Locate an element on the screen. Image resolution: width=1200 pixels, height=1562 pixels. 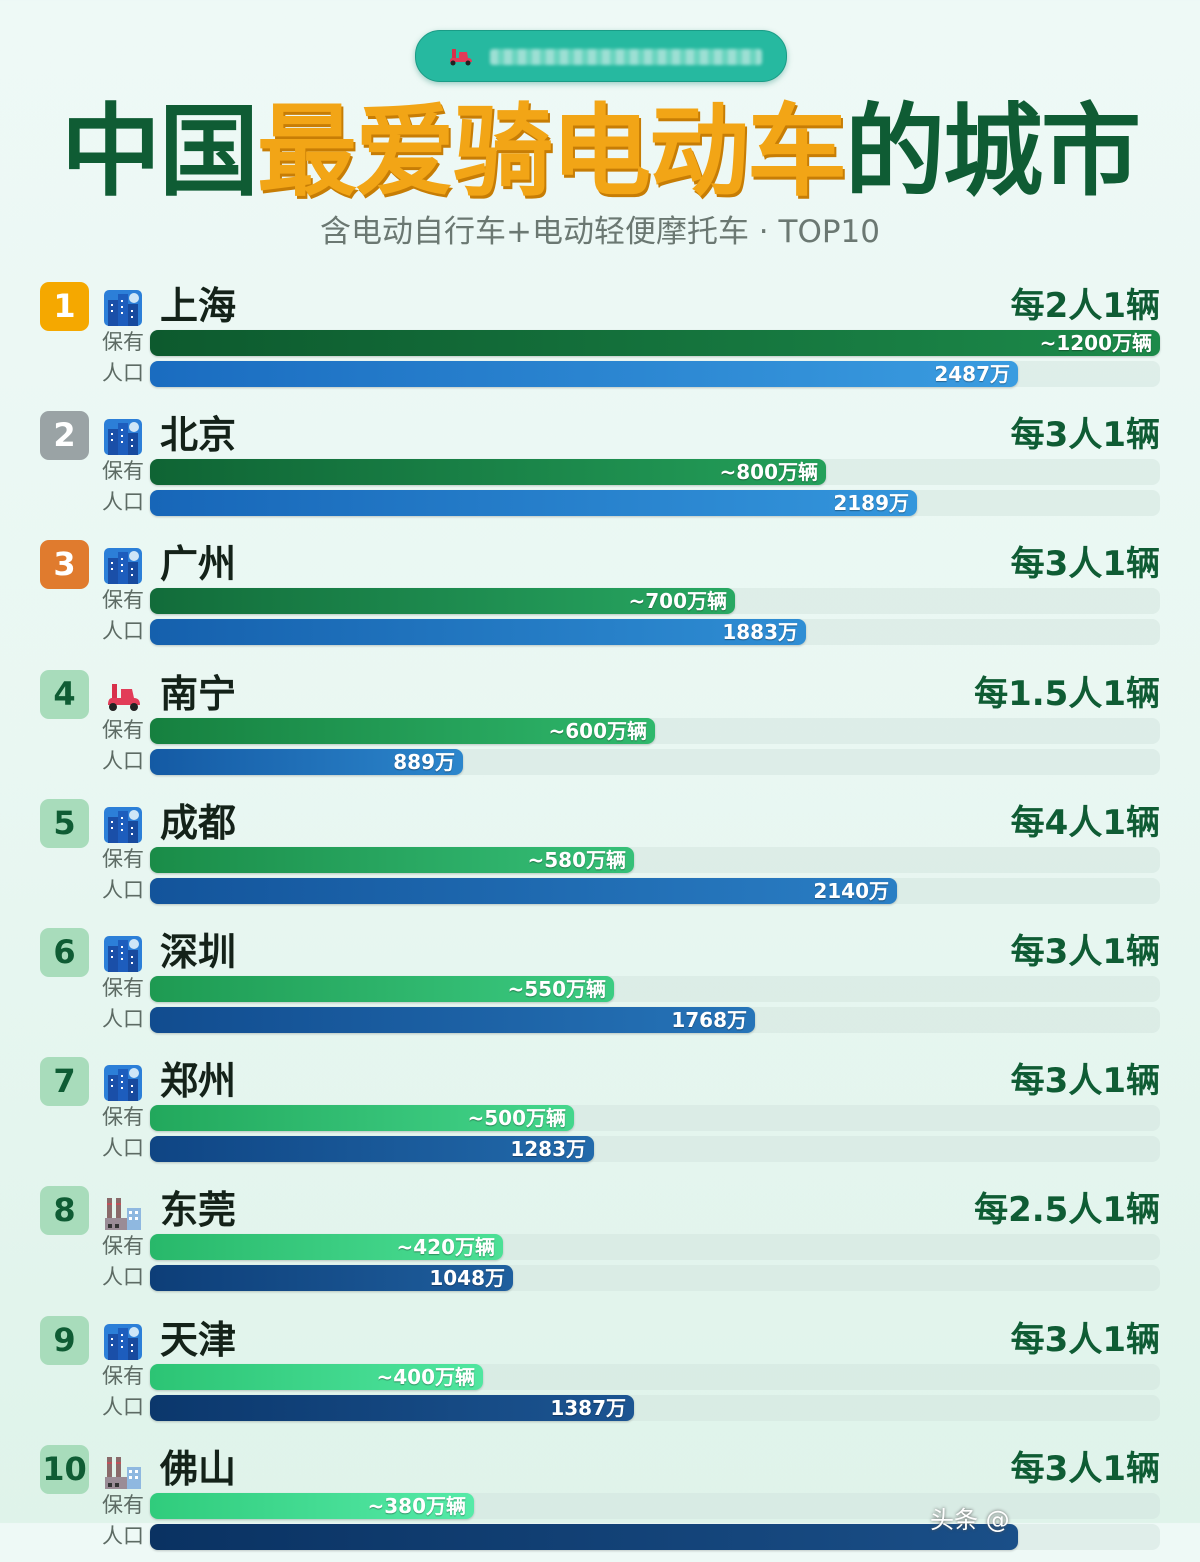
title-part-3: 的城市 is located at coordinates (993, 151).